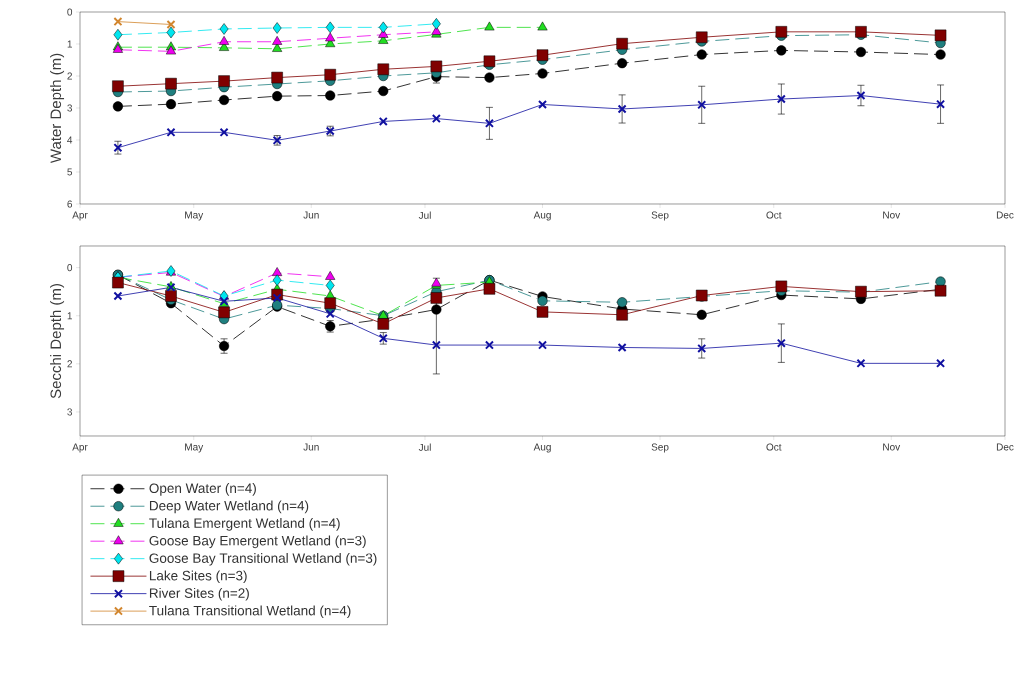 This screenshot has height=690, width=1027. Describe the element at coordinates (229, 507) in the screenshot. I see `legend-label: Deep Water Wetland (n=4)` at that location.